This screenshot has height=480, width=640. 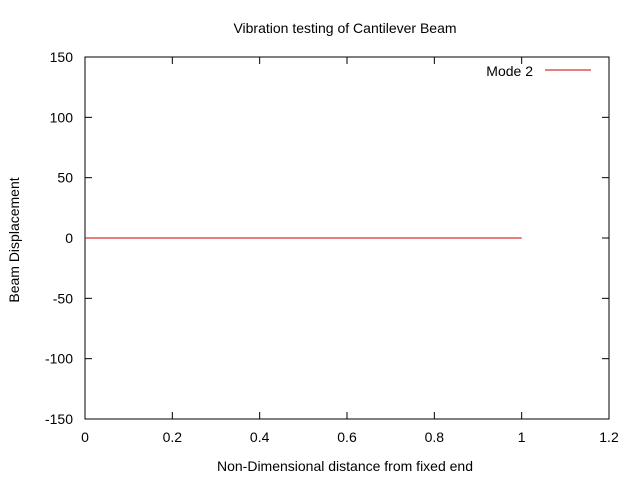 I want to click on y-tick-label: 150, so click(x=62, y=57).